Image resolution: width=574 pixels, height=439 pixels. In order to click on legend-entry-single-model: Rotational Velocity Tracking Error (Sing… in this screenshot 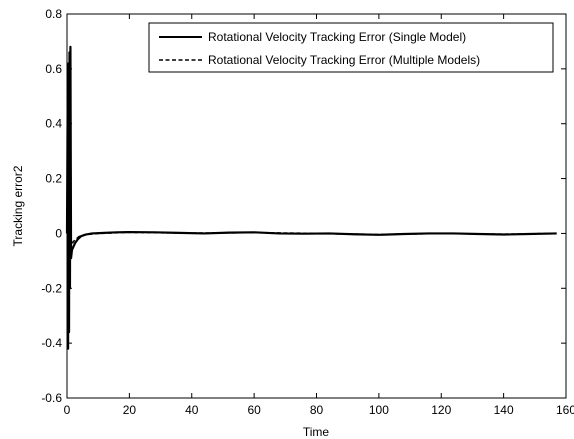, I will do `click(337, 37)`.